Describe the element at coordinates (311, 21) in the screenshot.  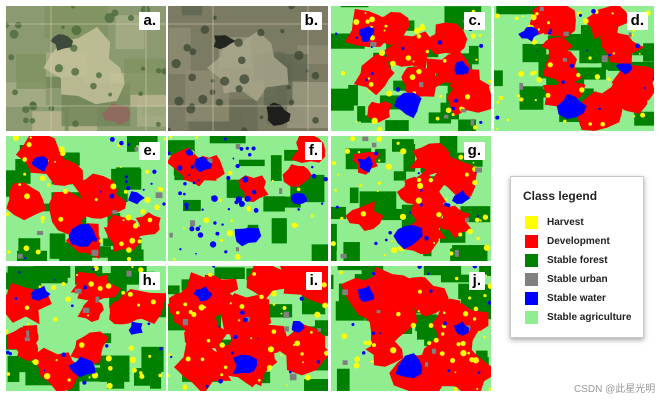
I see `panel-label: b.` at that location.